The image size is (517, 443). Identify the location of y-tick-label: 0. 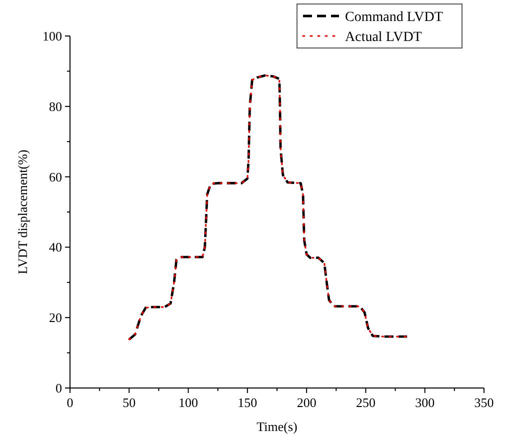
(59, 388).